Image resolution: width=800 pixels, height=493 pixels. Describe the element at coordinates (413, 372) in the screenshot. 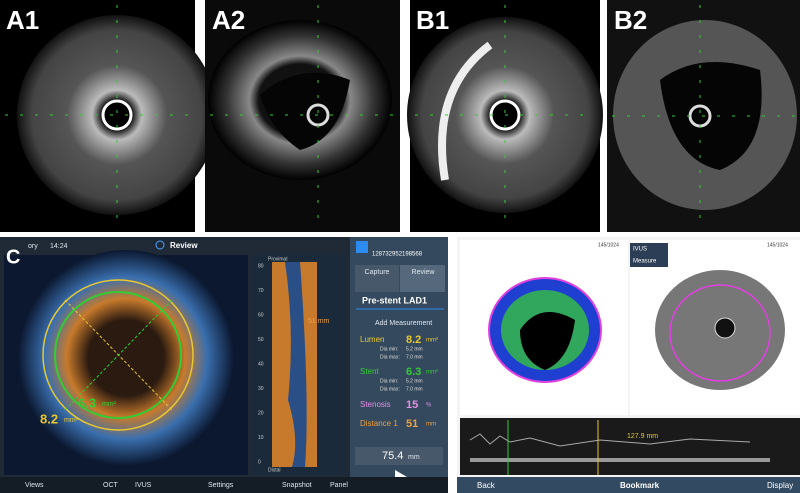

I see `measure-value: 6.3` at that location.